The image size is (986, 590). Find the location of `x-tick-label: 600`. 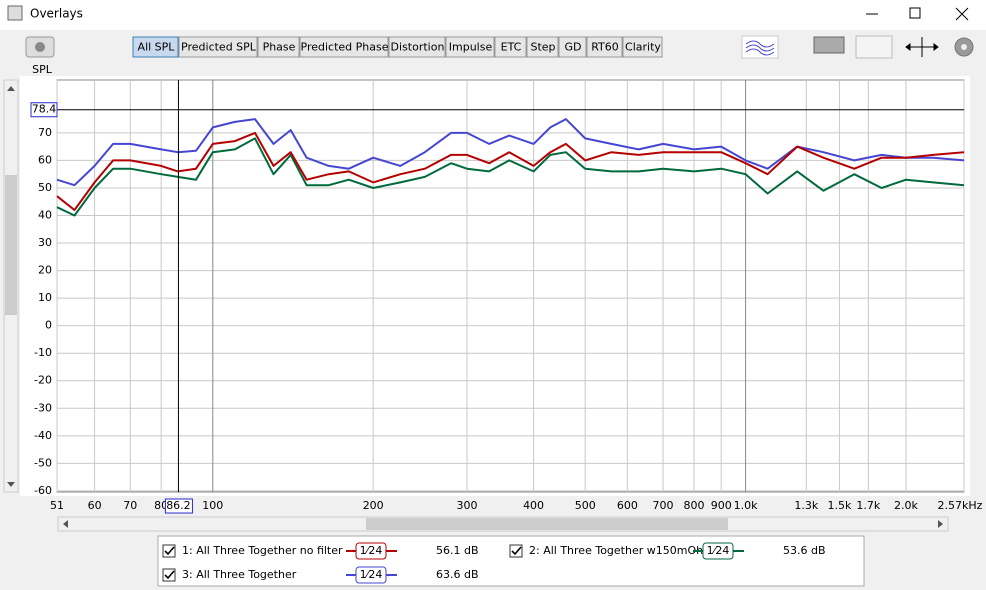

x-tick-label: 600 is located at coordinates (627, 505).